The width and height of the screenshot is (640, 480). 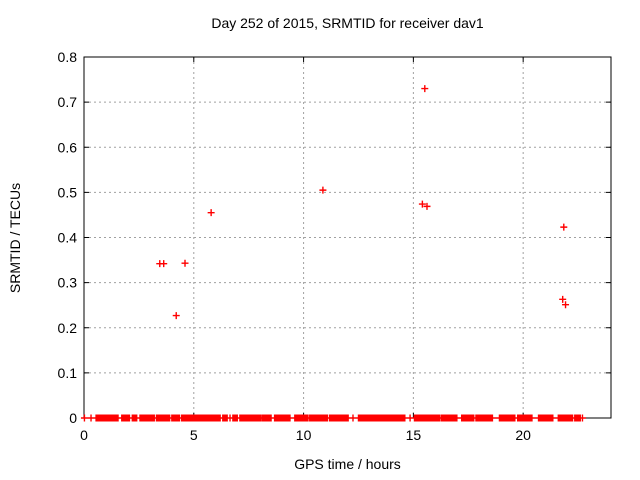 I want to click on y-tick-label: 0, so click(x=73, y=418).